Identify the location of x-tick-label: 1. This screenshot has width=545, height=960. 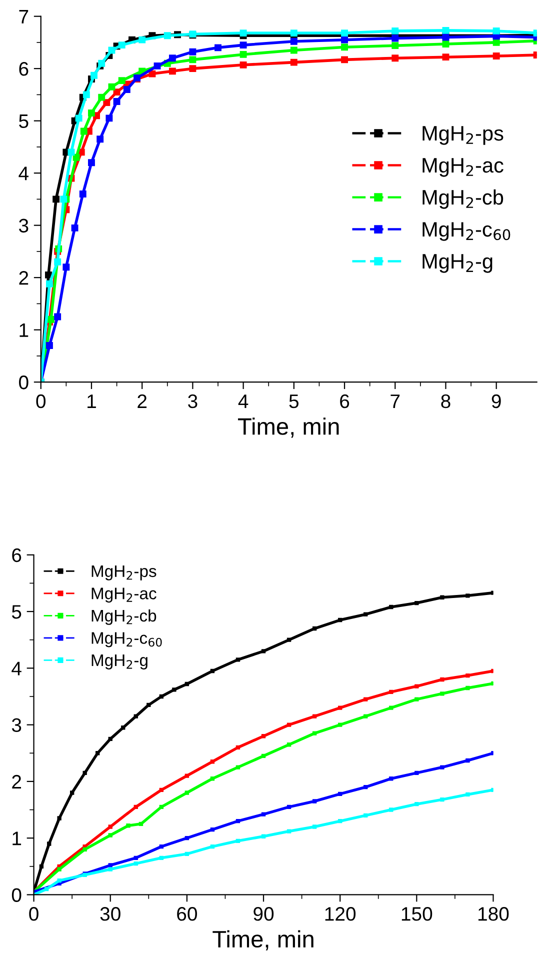
(92, 401).